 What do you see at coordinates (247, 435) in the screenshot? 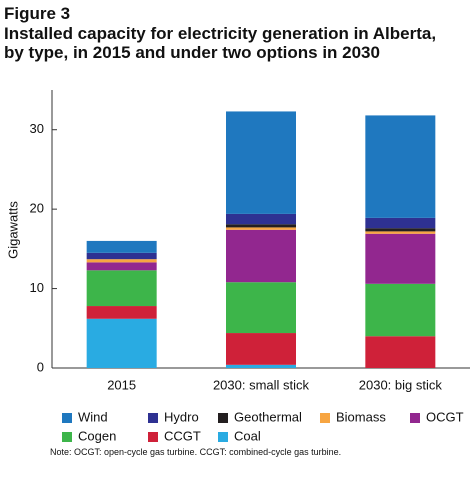
I see `legend-label: Coal` at bounding box center [247, 435].